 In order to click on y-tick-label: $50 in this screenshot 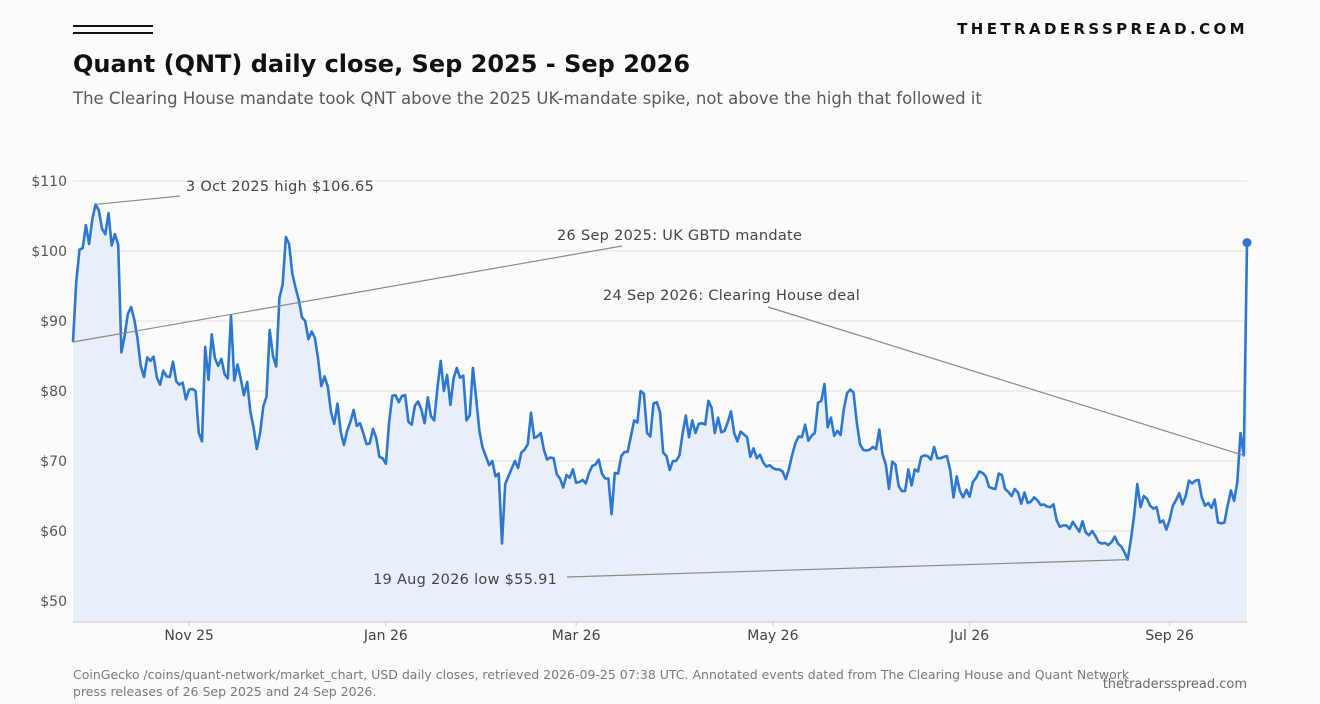, I will do `click(53, 602)`.